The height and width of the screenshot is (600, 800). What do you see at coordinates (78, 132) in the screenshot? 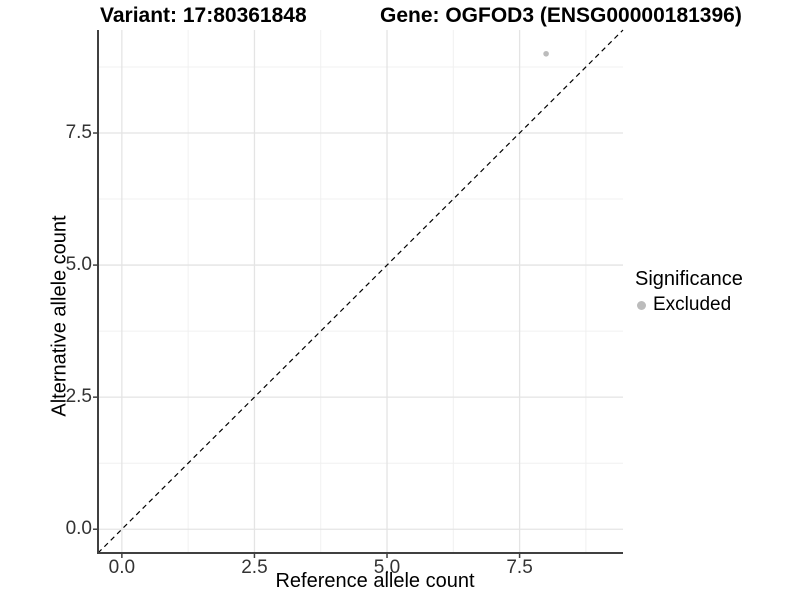
I see `y-tick-label: 7.5` at bounding box center [78, 132].